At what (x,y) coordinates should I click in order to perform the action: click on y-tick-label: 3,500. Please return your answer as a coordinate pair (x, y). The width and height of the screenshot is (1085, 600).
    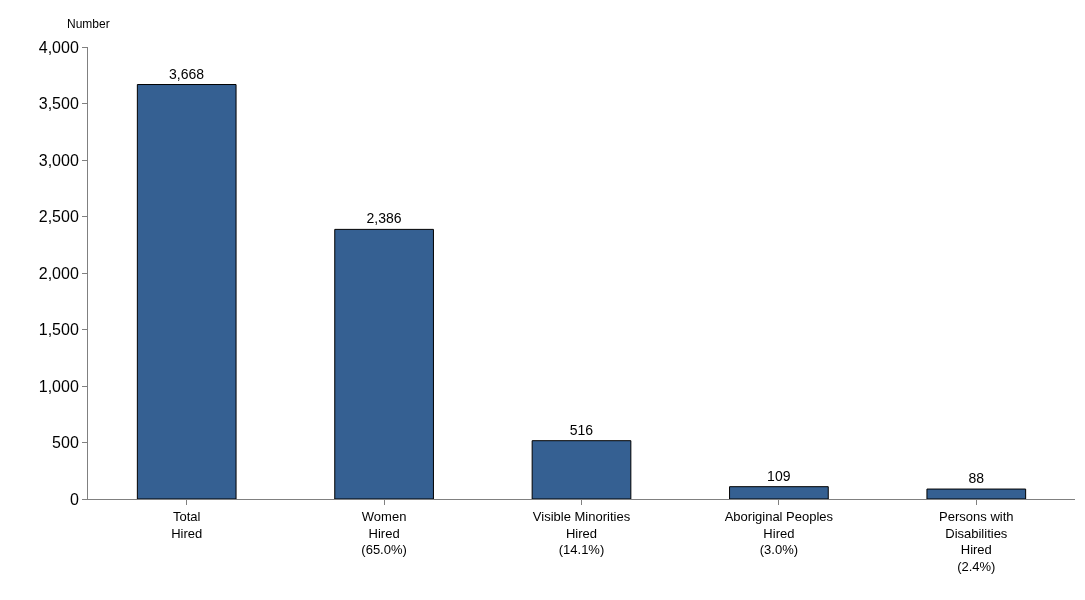
    Looking at the image, I should click on (58, 104).